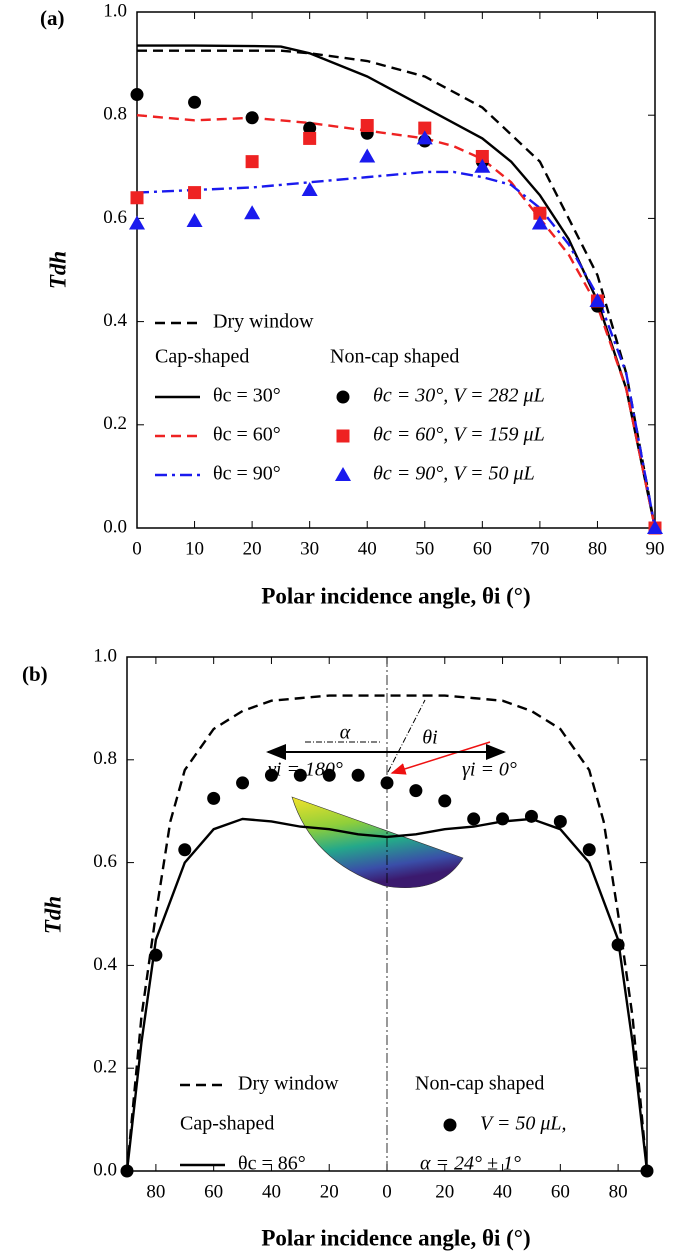  Describe the element at coordinates (459, 396) in the screenshot. I see `legend-label: θc = 30°, V = 282 μL` at that location.